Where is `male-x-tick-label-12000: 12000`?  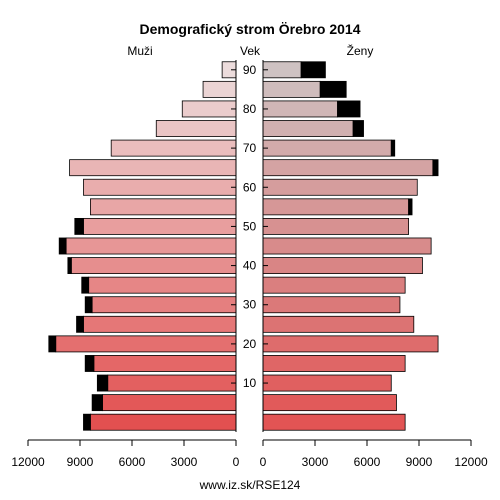 male-x-tick-label-12000: 12000 is located at coordinates (28, 462).